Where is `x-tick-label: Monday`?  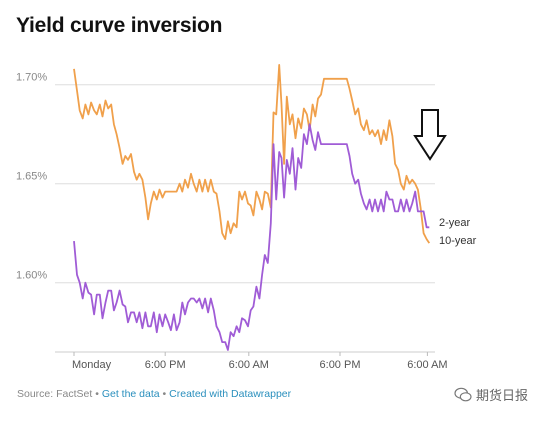
x-tick-label: Monday is located at coordinates (92, 365).